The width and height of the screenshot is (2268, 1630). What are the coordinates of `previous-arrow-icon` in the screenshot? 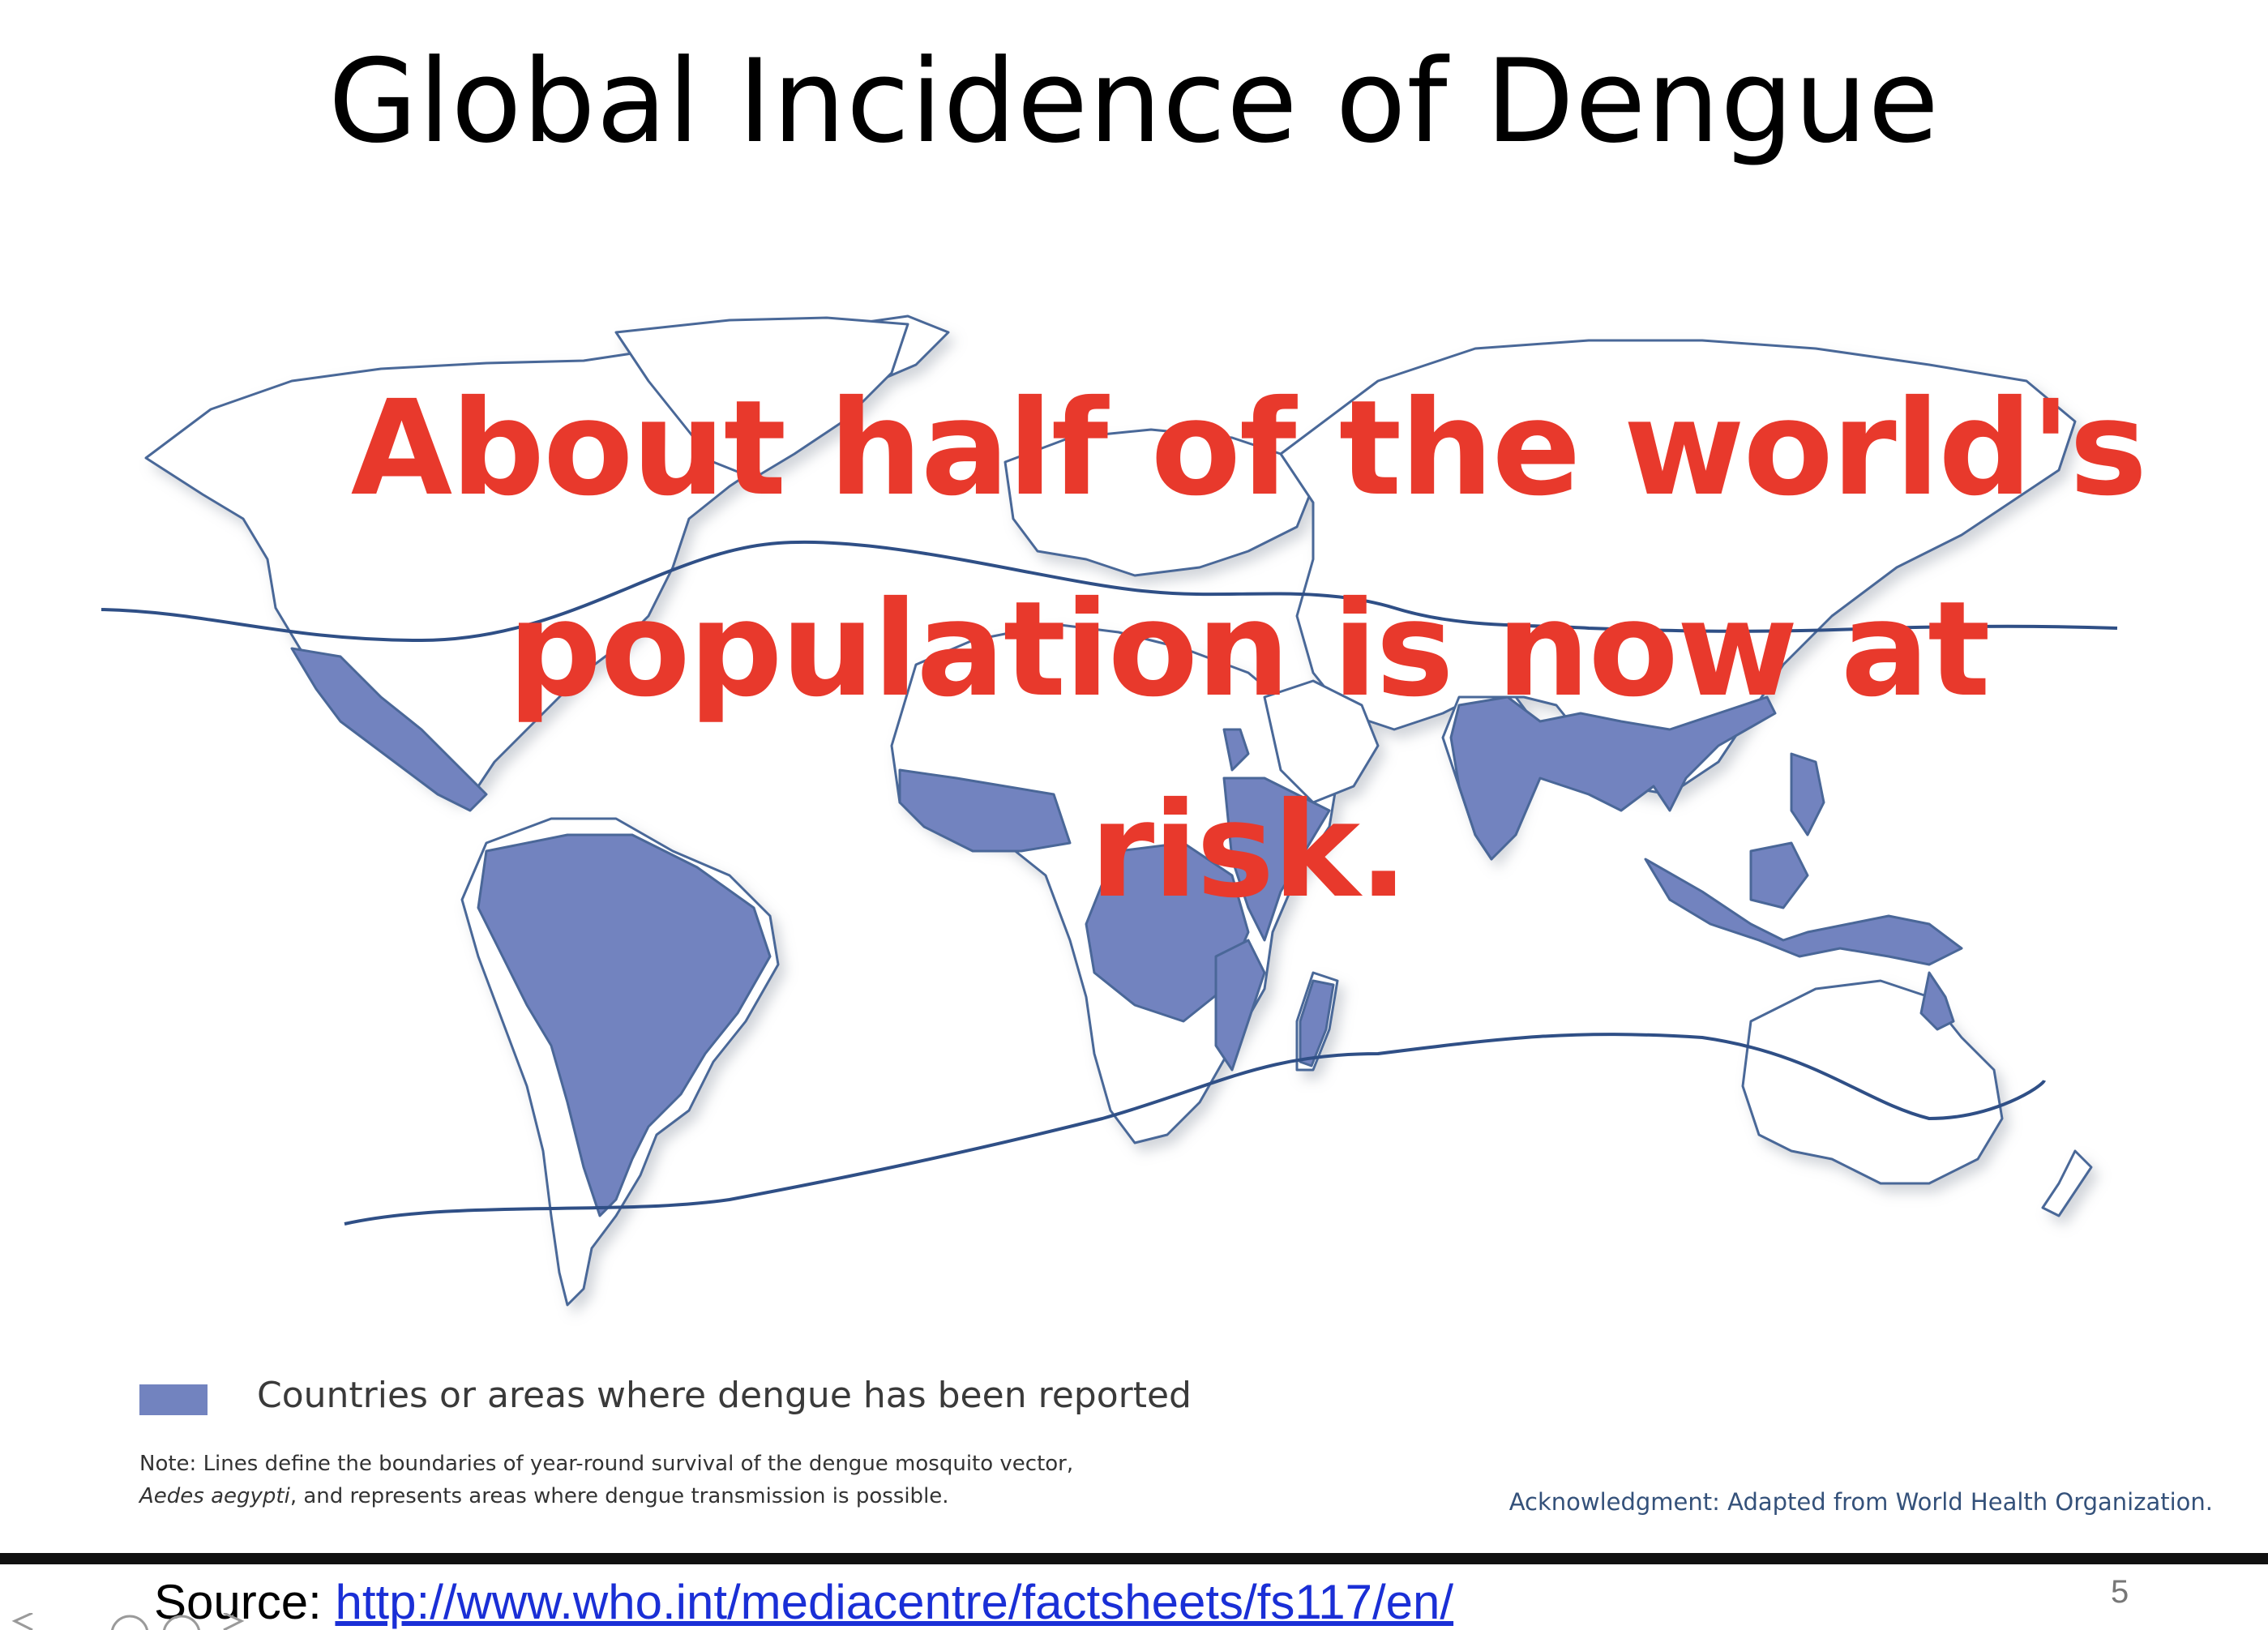 It's located at (22, 1621).